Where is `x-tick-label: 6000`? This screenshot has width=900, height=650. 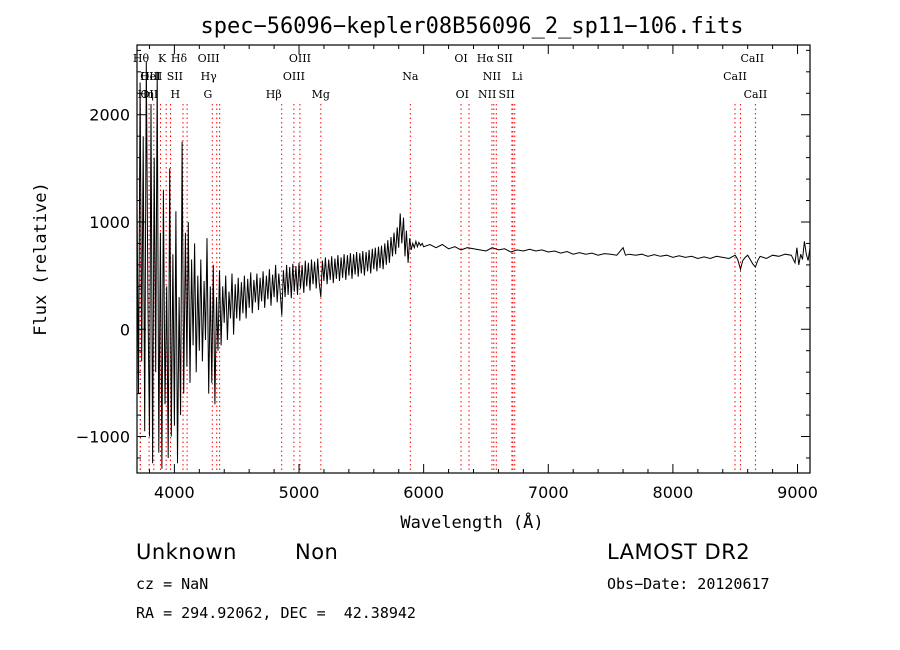
x-tick-label: 6000 is located at coordinates (423, 492).